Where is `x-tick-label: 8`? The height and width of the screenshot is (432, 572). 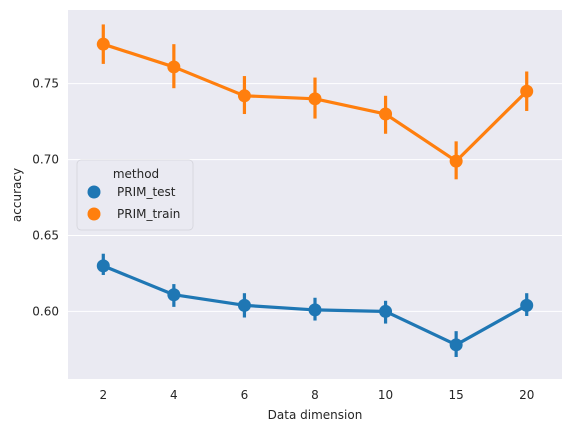
x-tick-label: 8 is located at coordinates (315, 395).